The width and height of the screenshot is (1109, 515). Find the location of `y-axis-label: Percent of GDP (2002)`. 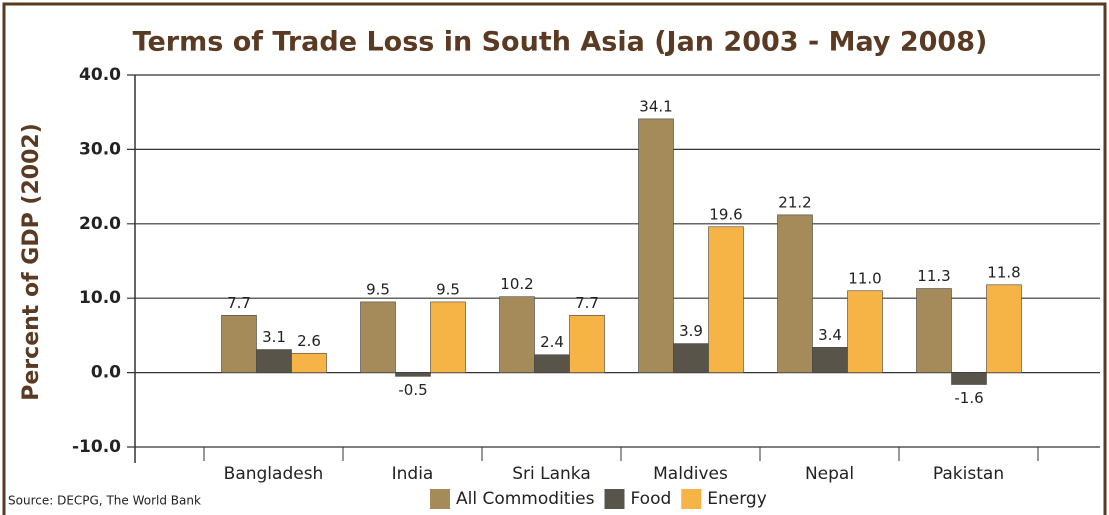

y-axis-label: Percent of GDP (2002) is located at coordinates (31, 261).